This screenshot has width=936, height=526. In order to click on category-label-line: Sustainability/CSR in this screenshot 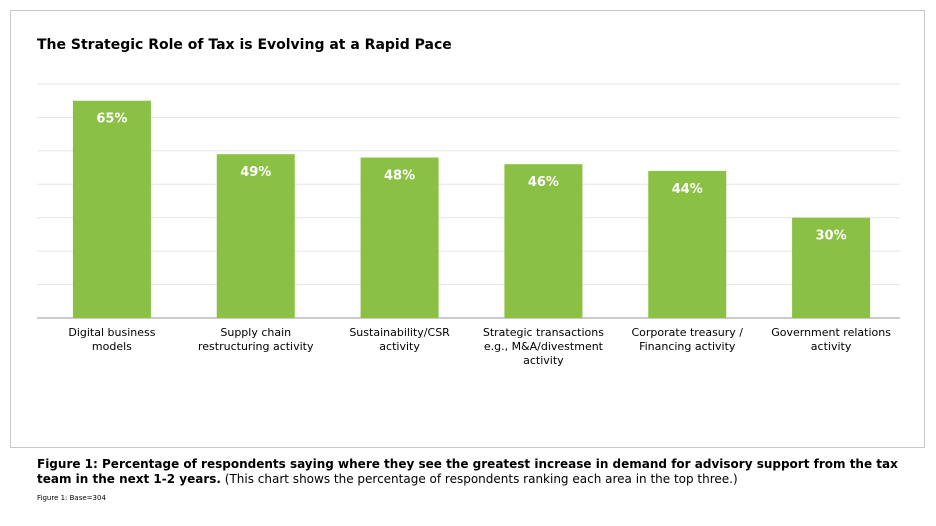, I will do `click(399, 332)`.